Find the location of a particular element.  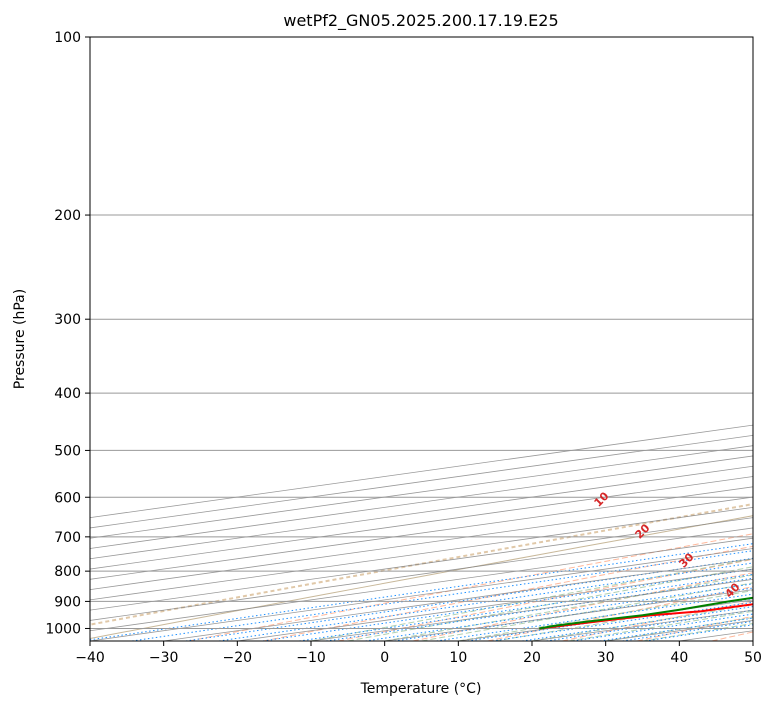

y-tick-label: 400 is located at coordinates (67, 394).